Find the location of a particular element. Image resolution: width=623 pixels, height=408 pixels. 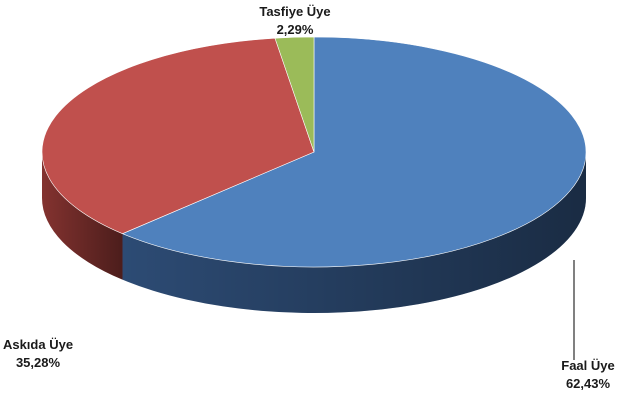

slice-label-name-0: Faal Üye is located at coordinates (587, 365).